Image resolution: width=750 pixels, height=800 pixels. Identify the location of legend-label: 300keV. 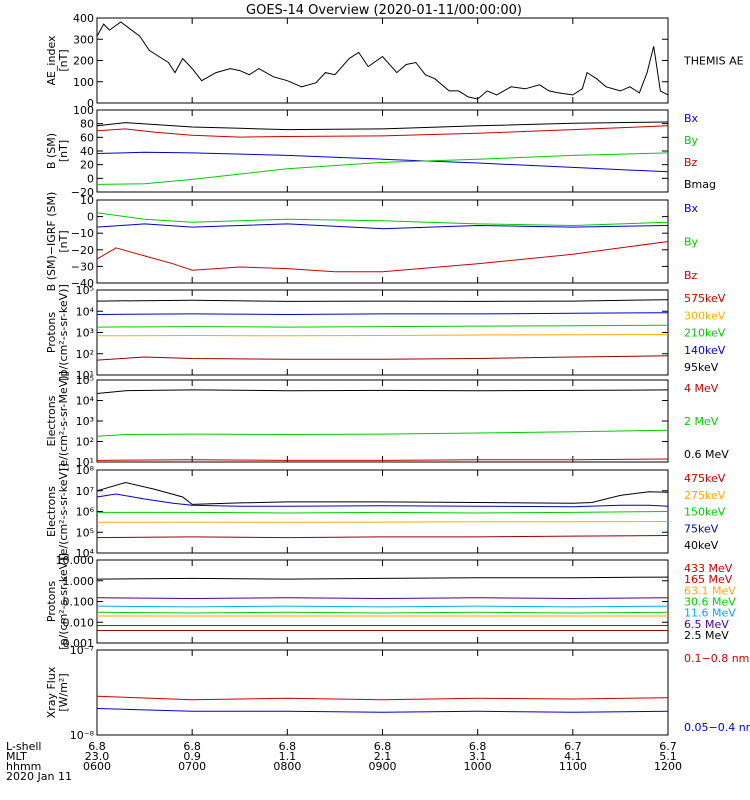
(705, 315).